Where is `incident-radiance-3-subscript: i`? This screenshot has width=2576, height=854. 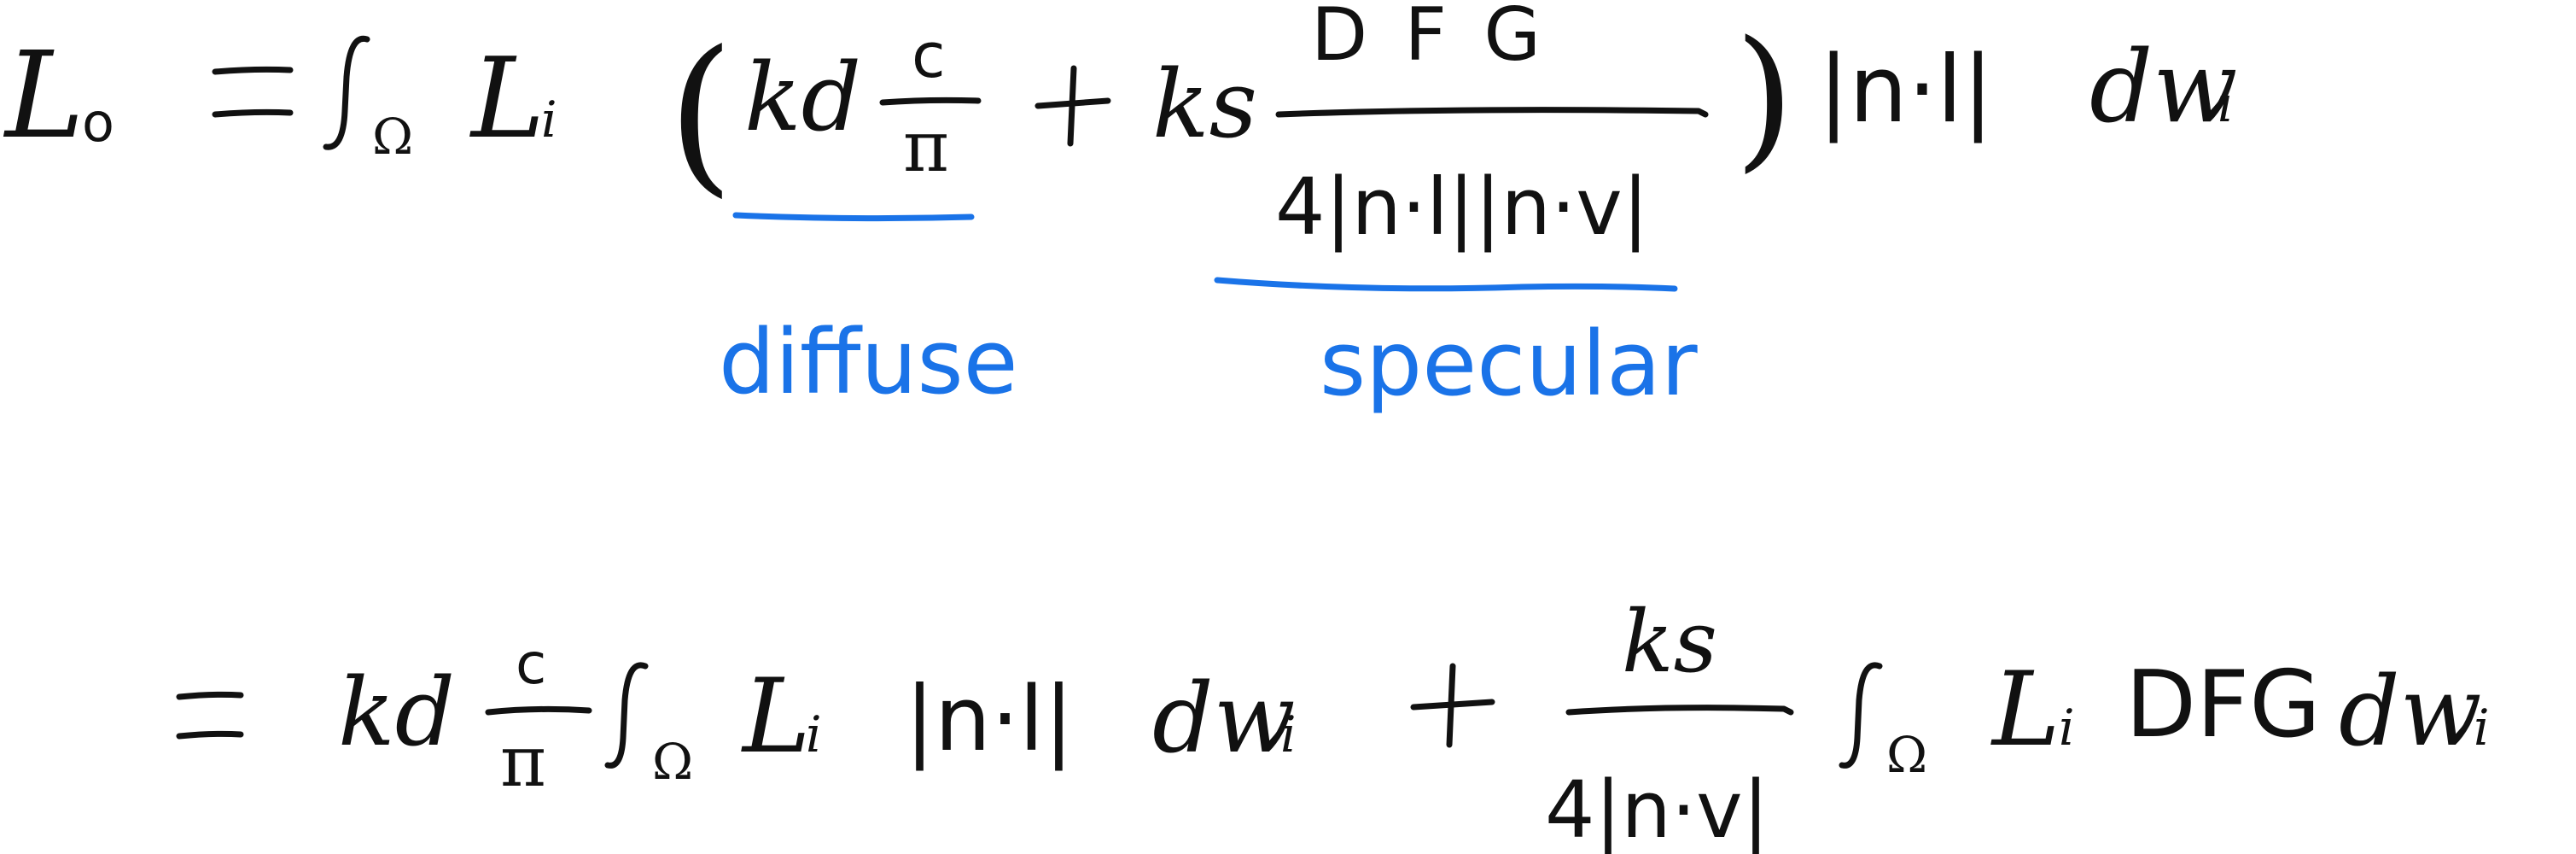
incident-radiance-3-subscript: i is located at coordinates (2067, 728).